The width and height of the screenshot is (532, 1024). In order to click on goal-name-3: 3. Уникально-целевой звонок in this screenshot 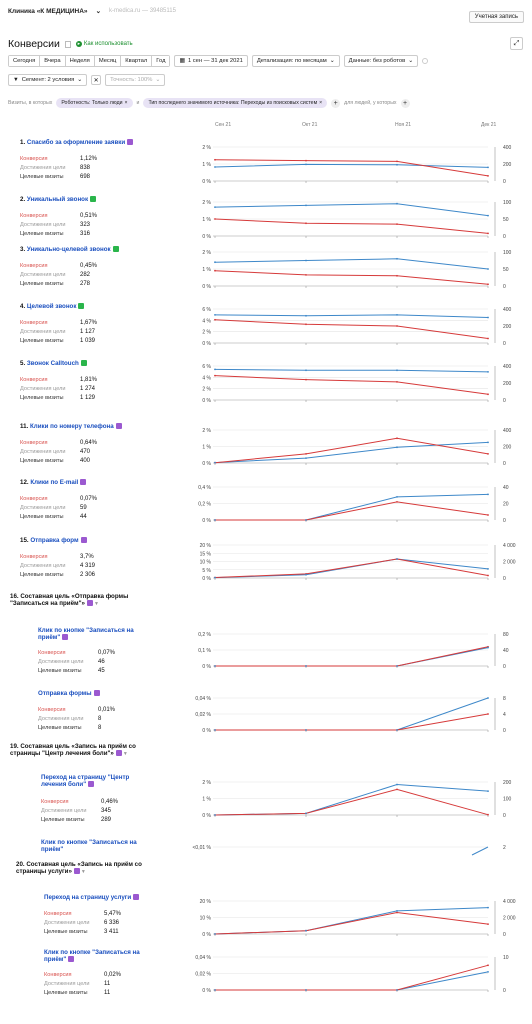, I will do `click(110, 249)`.